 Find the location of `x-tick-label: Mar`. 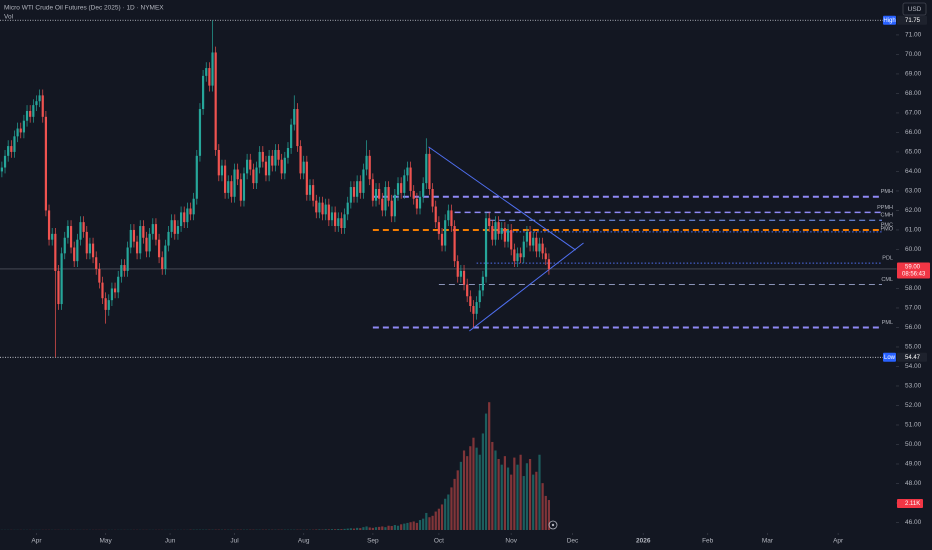

x-tick-label: Mar is located at coordinates (768, 541).